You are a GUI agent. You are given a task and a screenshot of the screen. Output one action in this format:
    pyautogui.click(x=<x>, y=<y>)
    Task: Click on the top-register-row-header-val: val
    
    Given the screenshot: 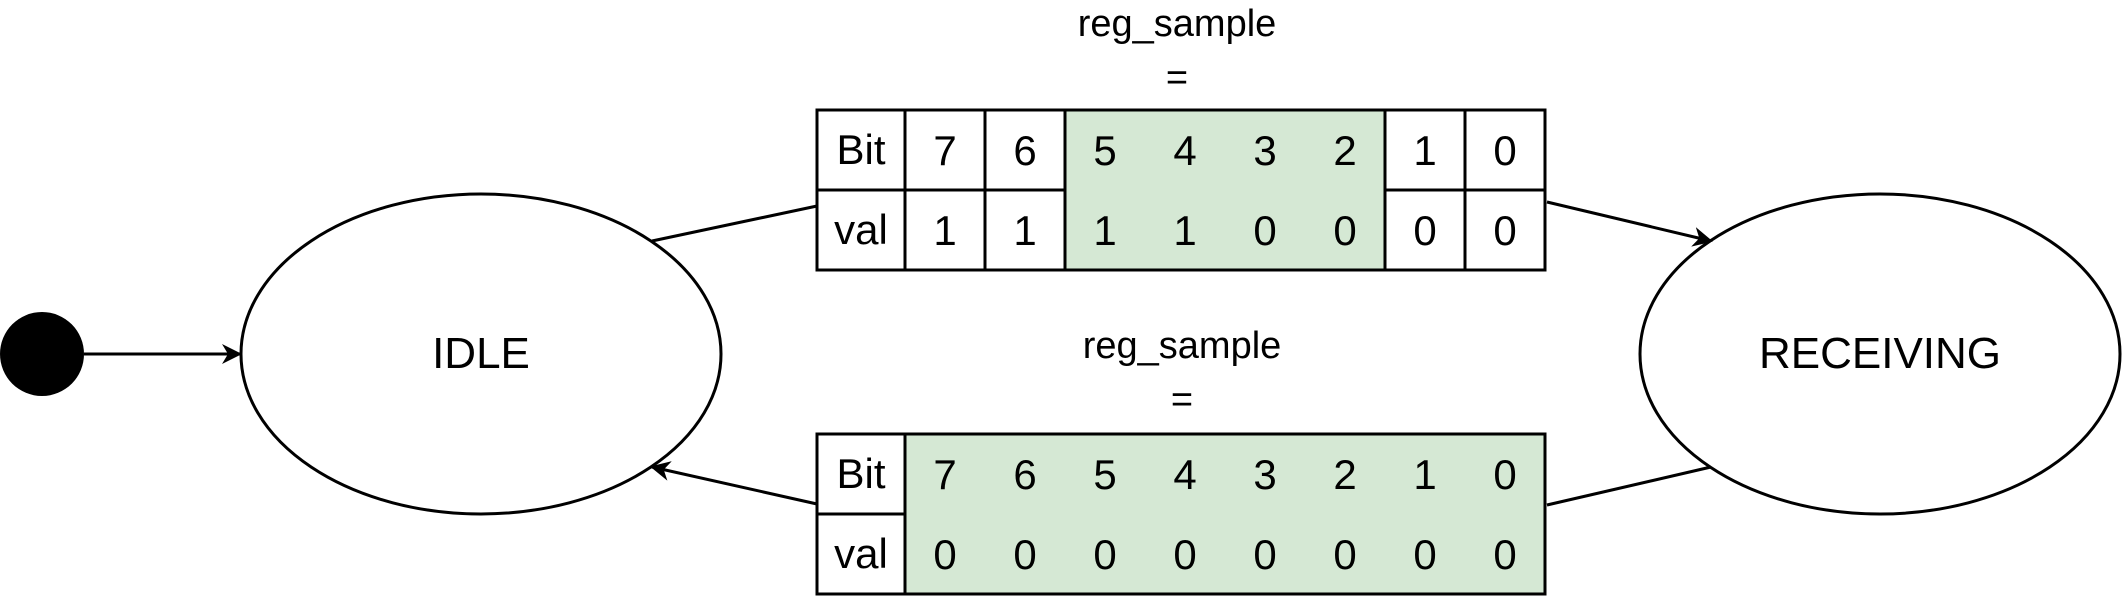 What is the action you would take?
    pyautogui.click(x=861, y=229)
    